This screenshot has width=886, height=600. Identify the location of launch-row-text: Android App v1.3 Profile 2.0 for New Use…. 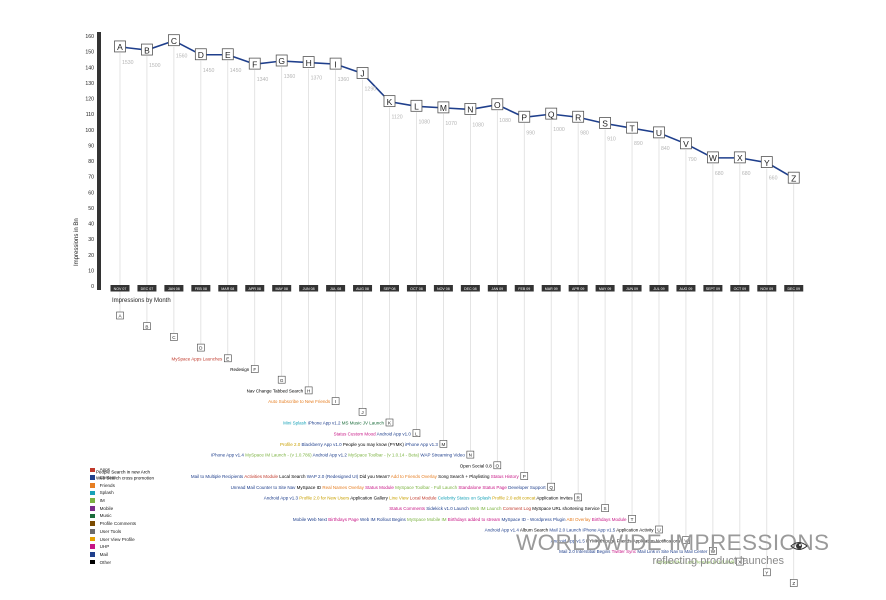
(419, 498).